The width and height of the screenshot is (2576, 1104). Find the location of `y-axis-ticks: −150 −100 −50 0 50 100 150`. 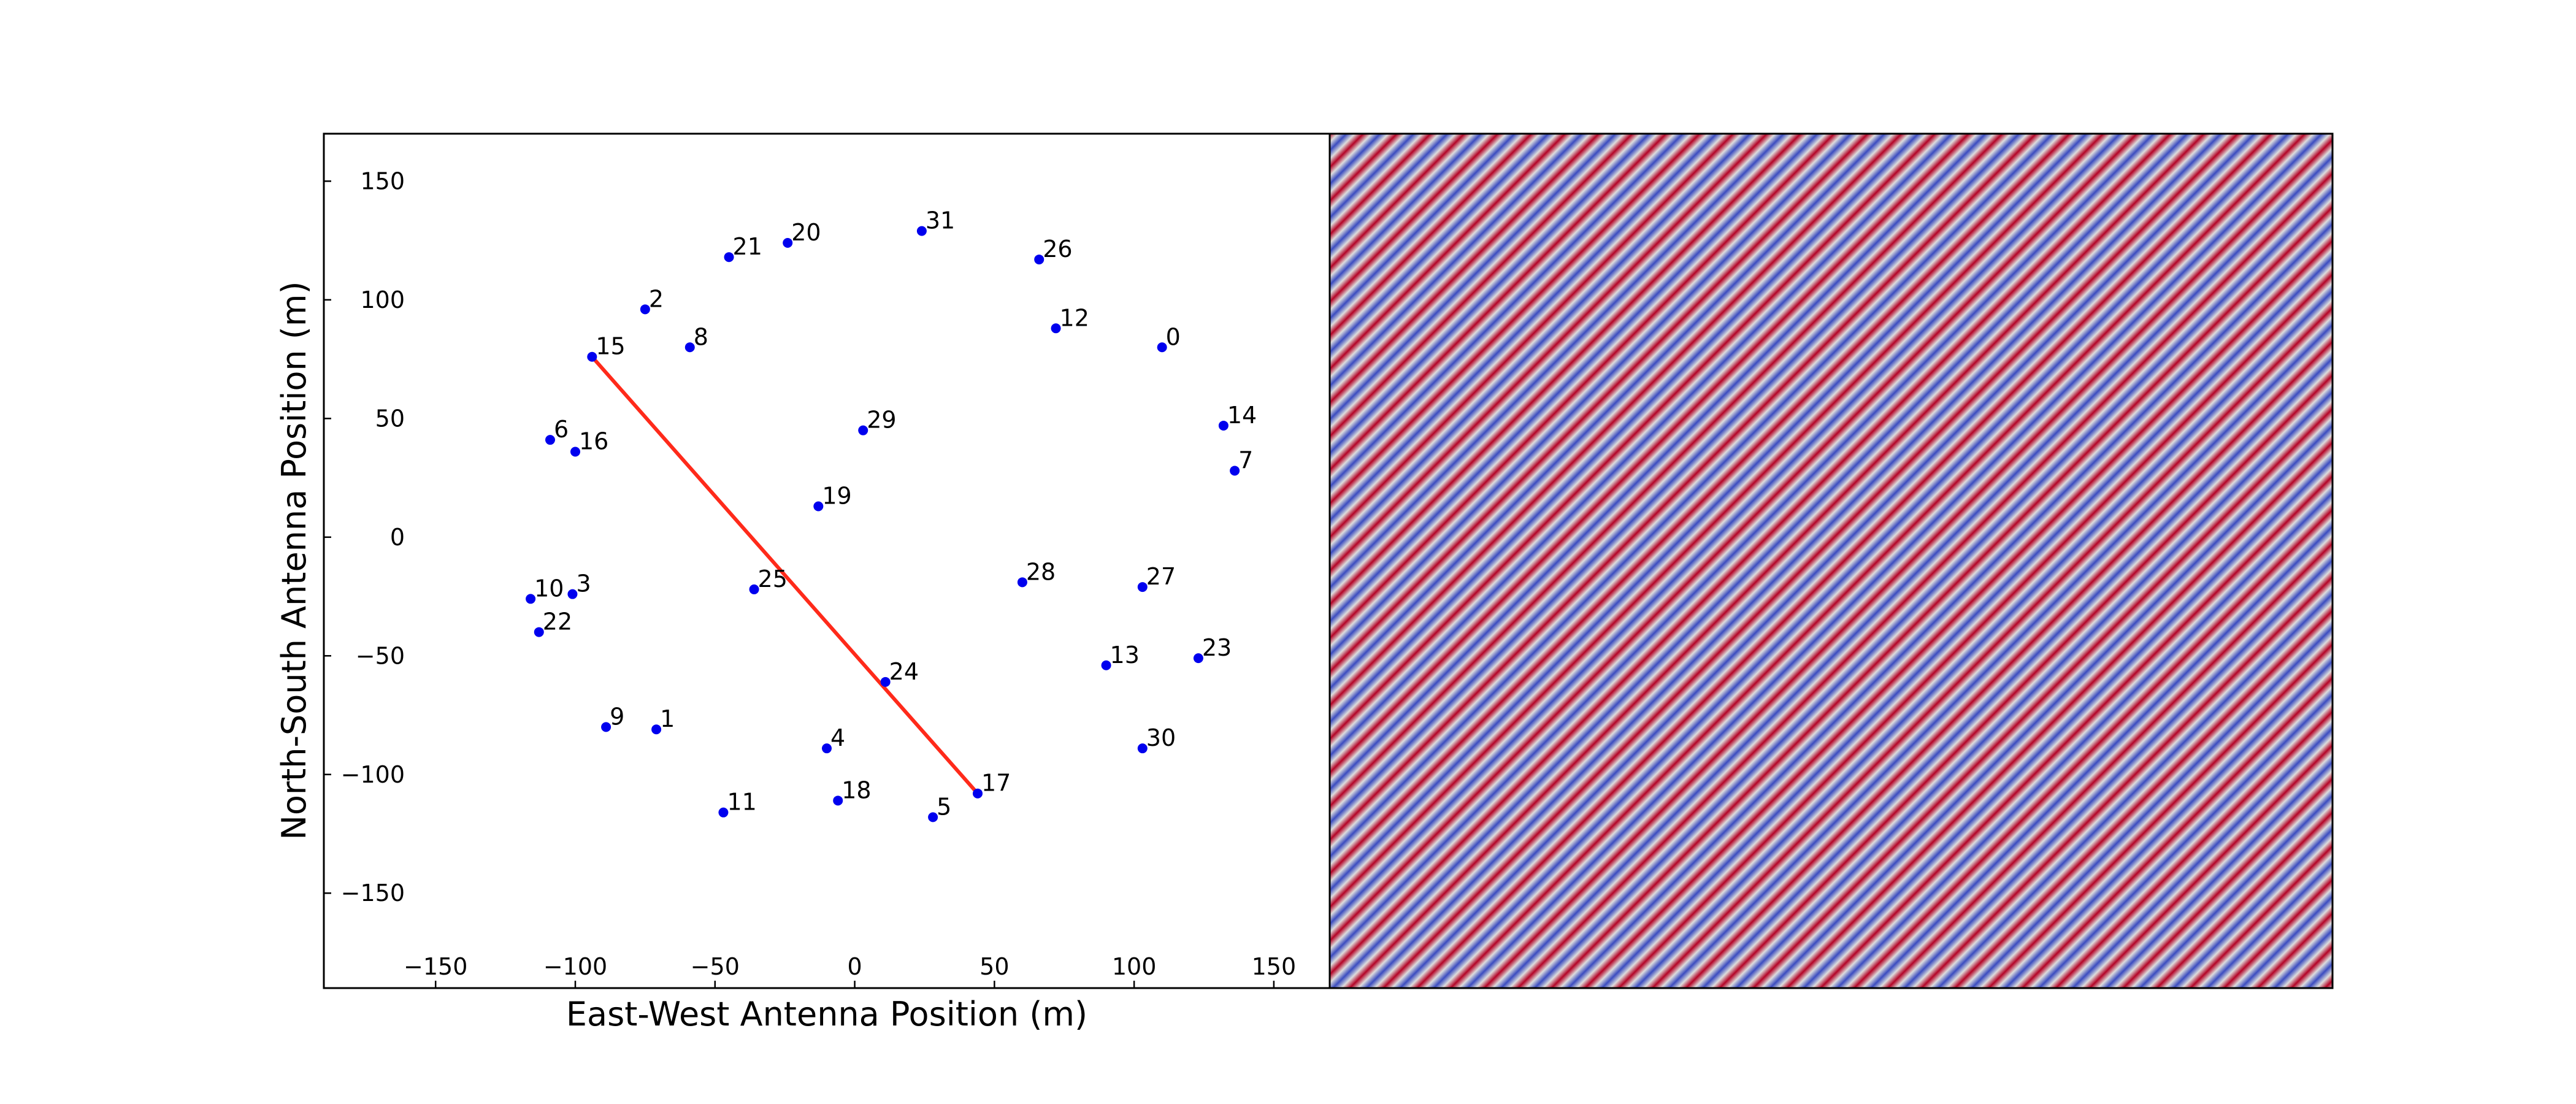

y-axis-ticks: −150 −100 −50 0 50 100 150 is located at coordinates (364, 537).